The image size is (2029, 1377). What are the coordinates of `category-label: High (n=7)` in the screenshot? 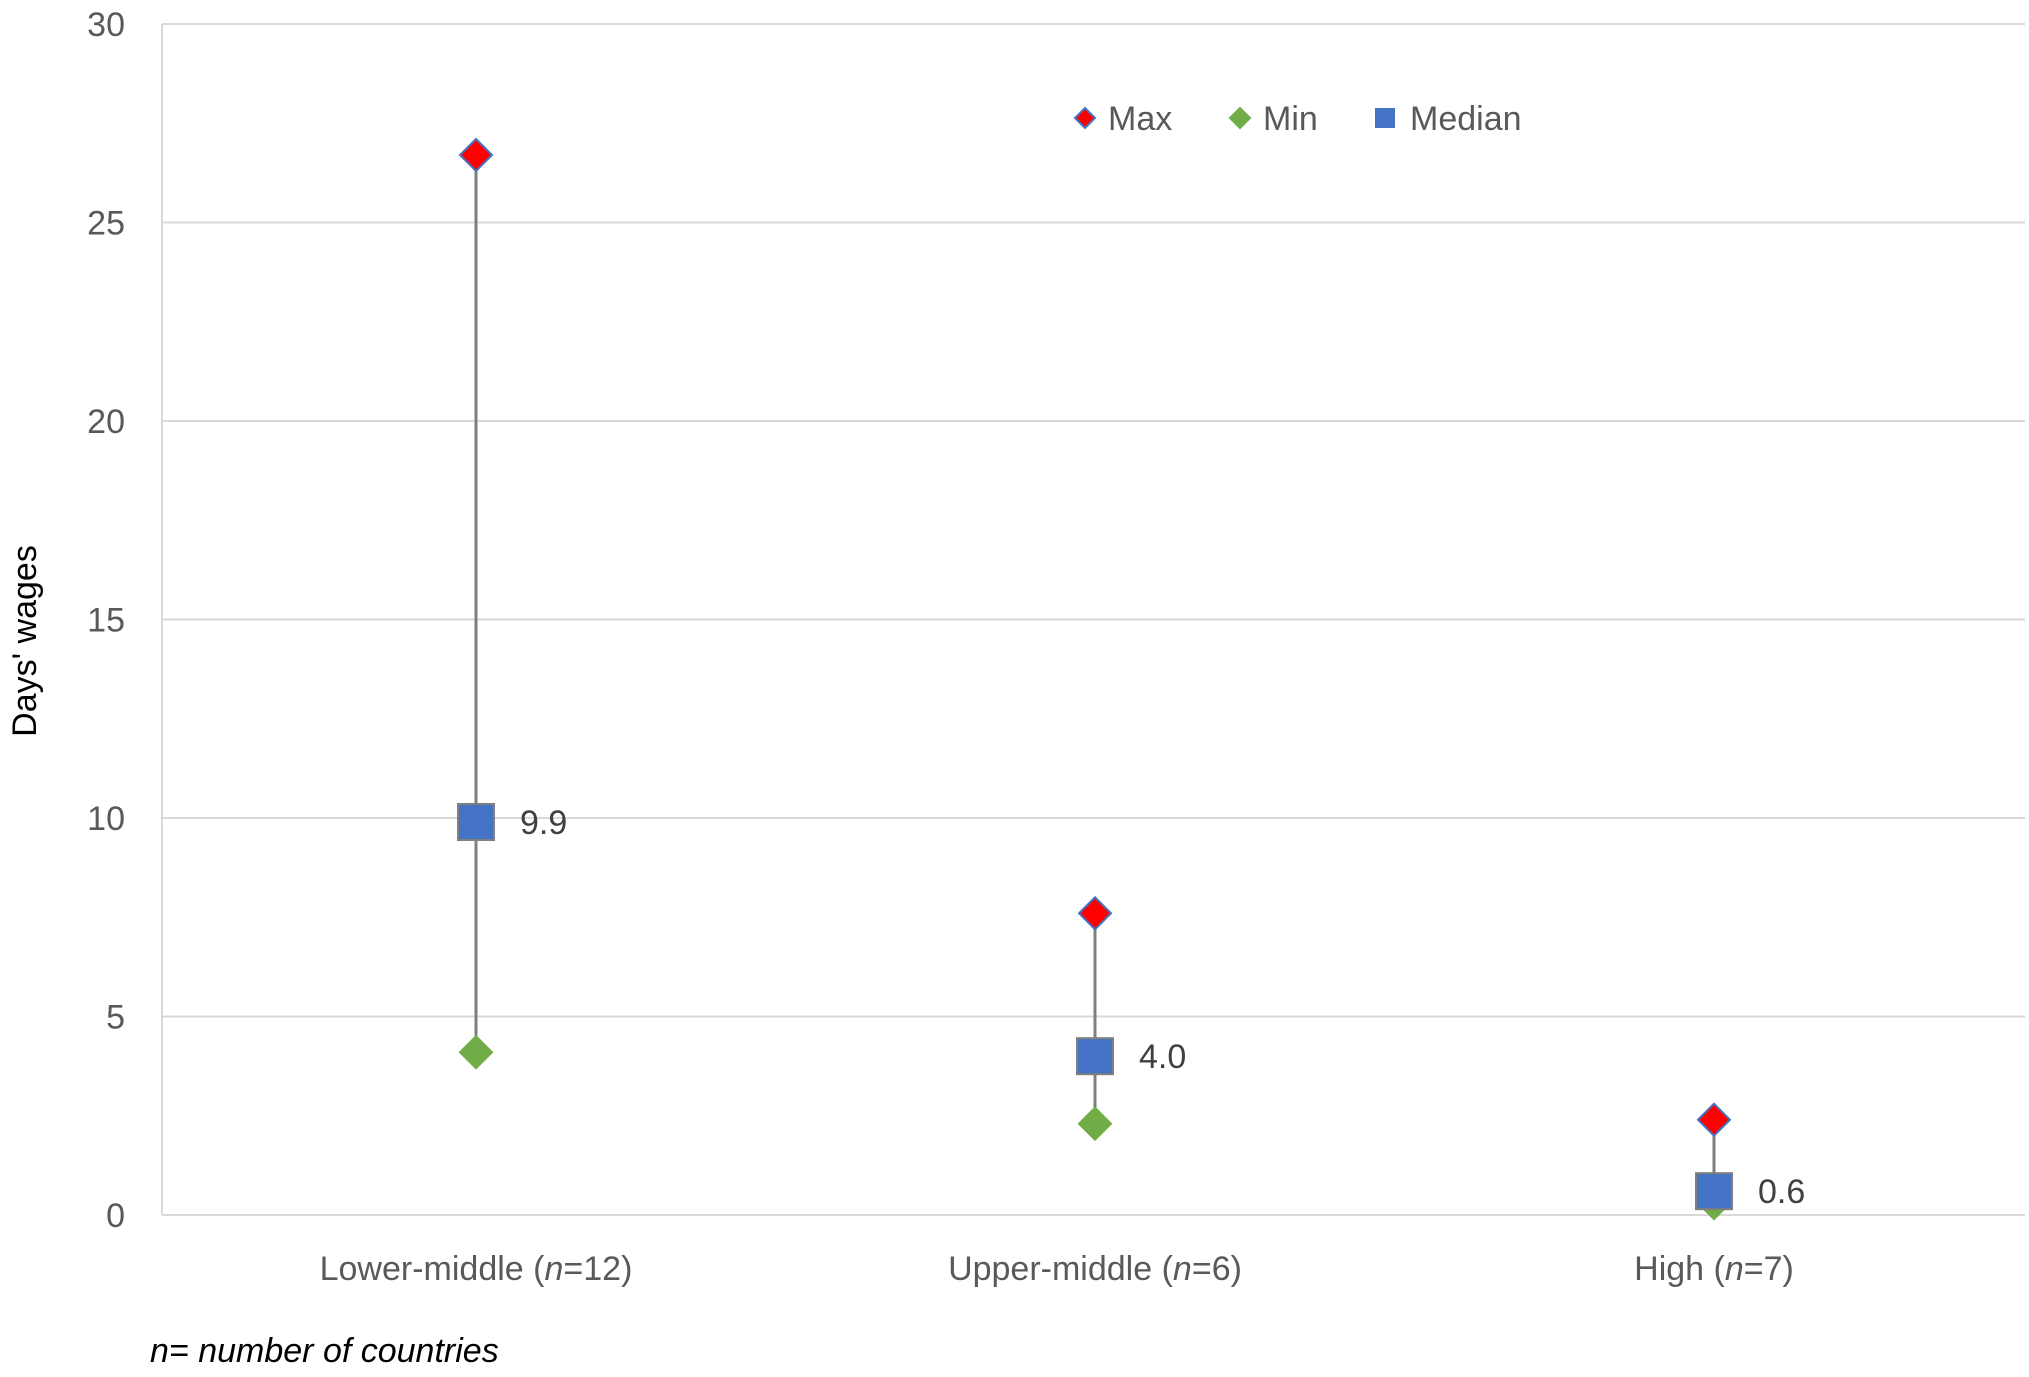 It's located at (1714, 1269).